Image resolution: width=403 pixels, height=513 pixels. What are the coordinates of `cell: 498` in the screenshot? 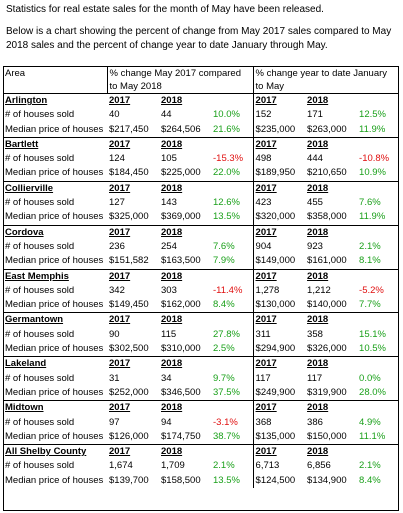 It's located at (279, 159).